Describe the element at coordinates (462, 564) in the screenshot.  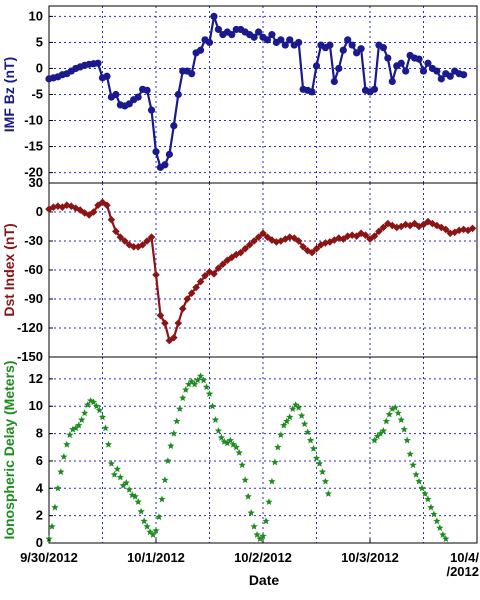
I see `x-tick-label: 10/4//2012` at that location.